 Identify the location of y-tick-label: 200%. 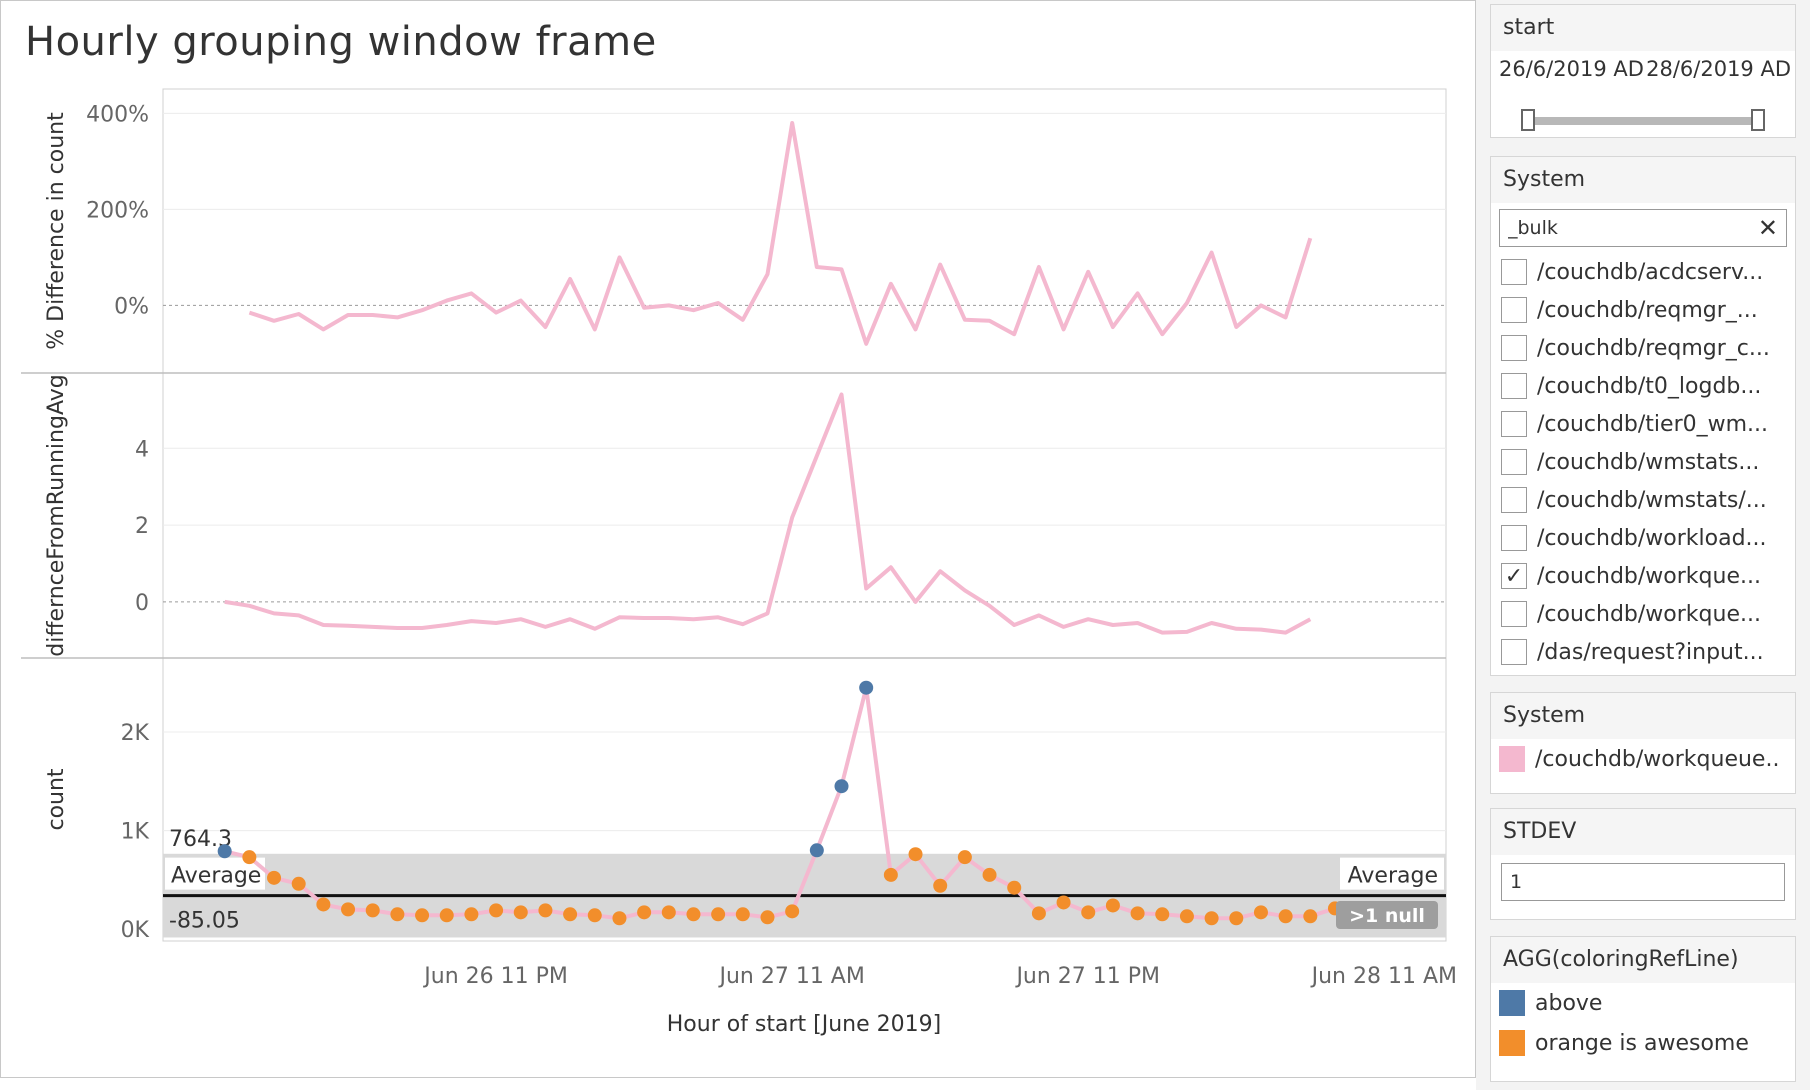
(117, 210).